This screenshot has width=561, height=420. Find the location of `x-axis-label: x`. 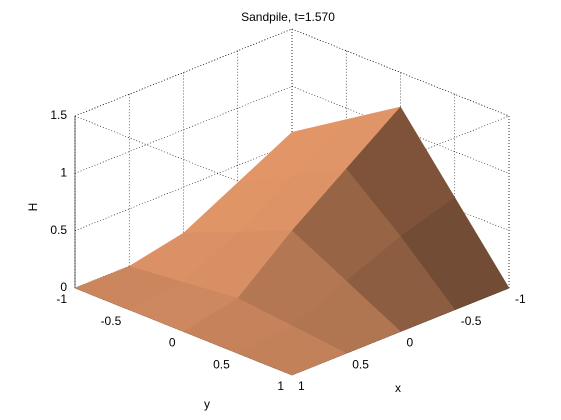

x-axis-label: x is located at coordinates (398, 388).